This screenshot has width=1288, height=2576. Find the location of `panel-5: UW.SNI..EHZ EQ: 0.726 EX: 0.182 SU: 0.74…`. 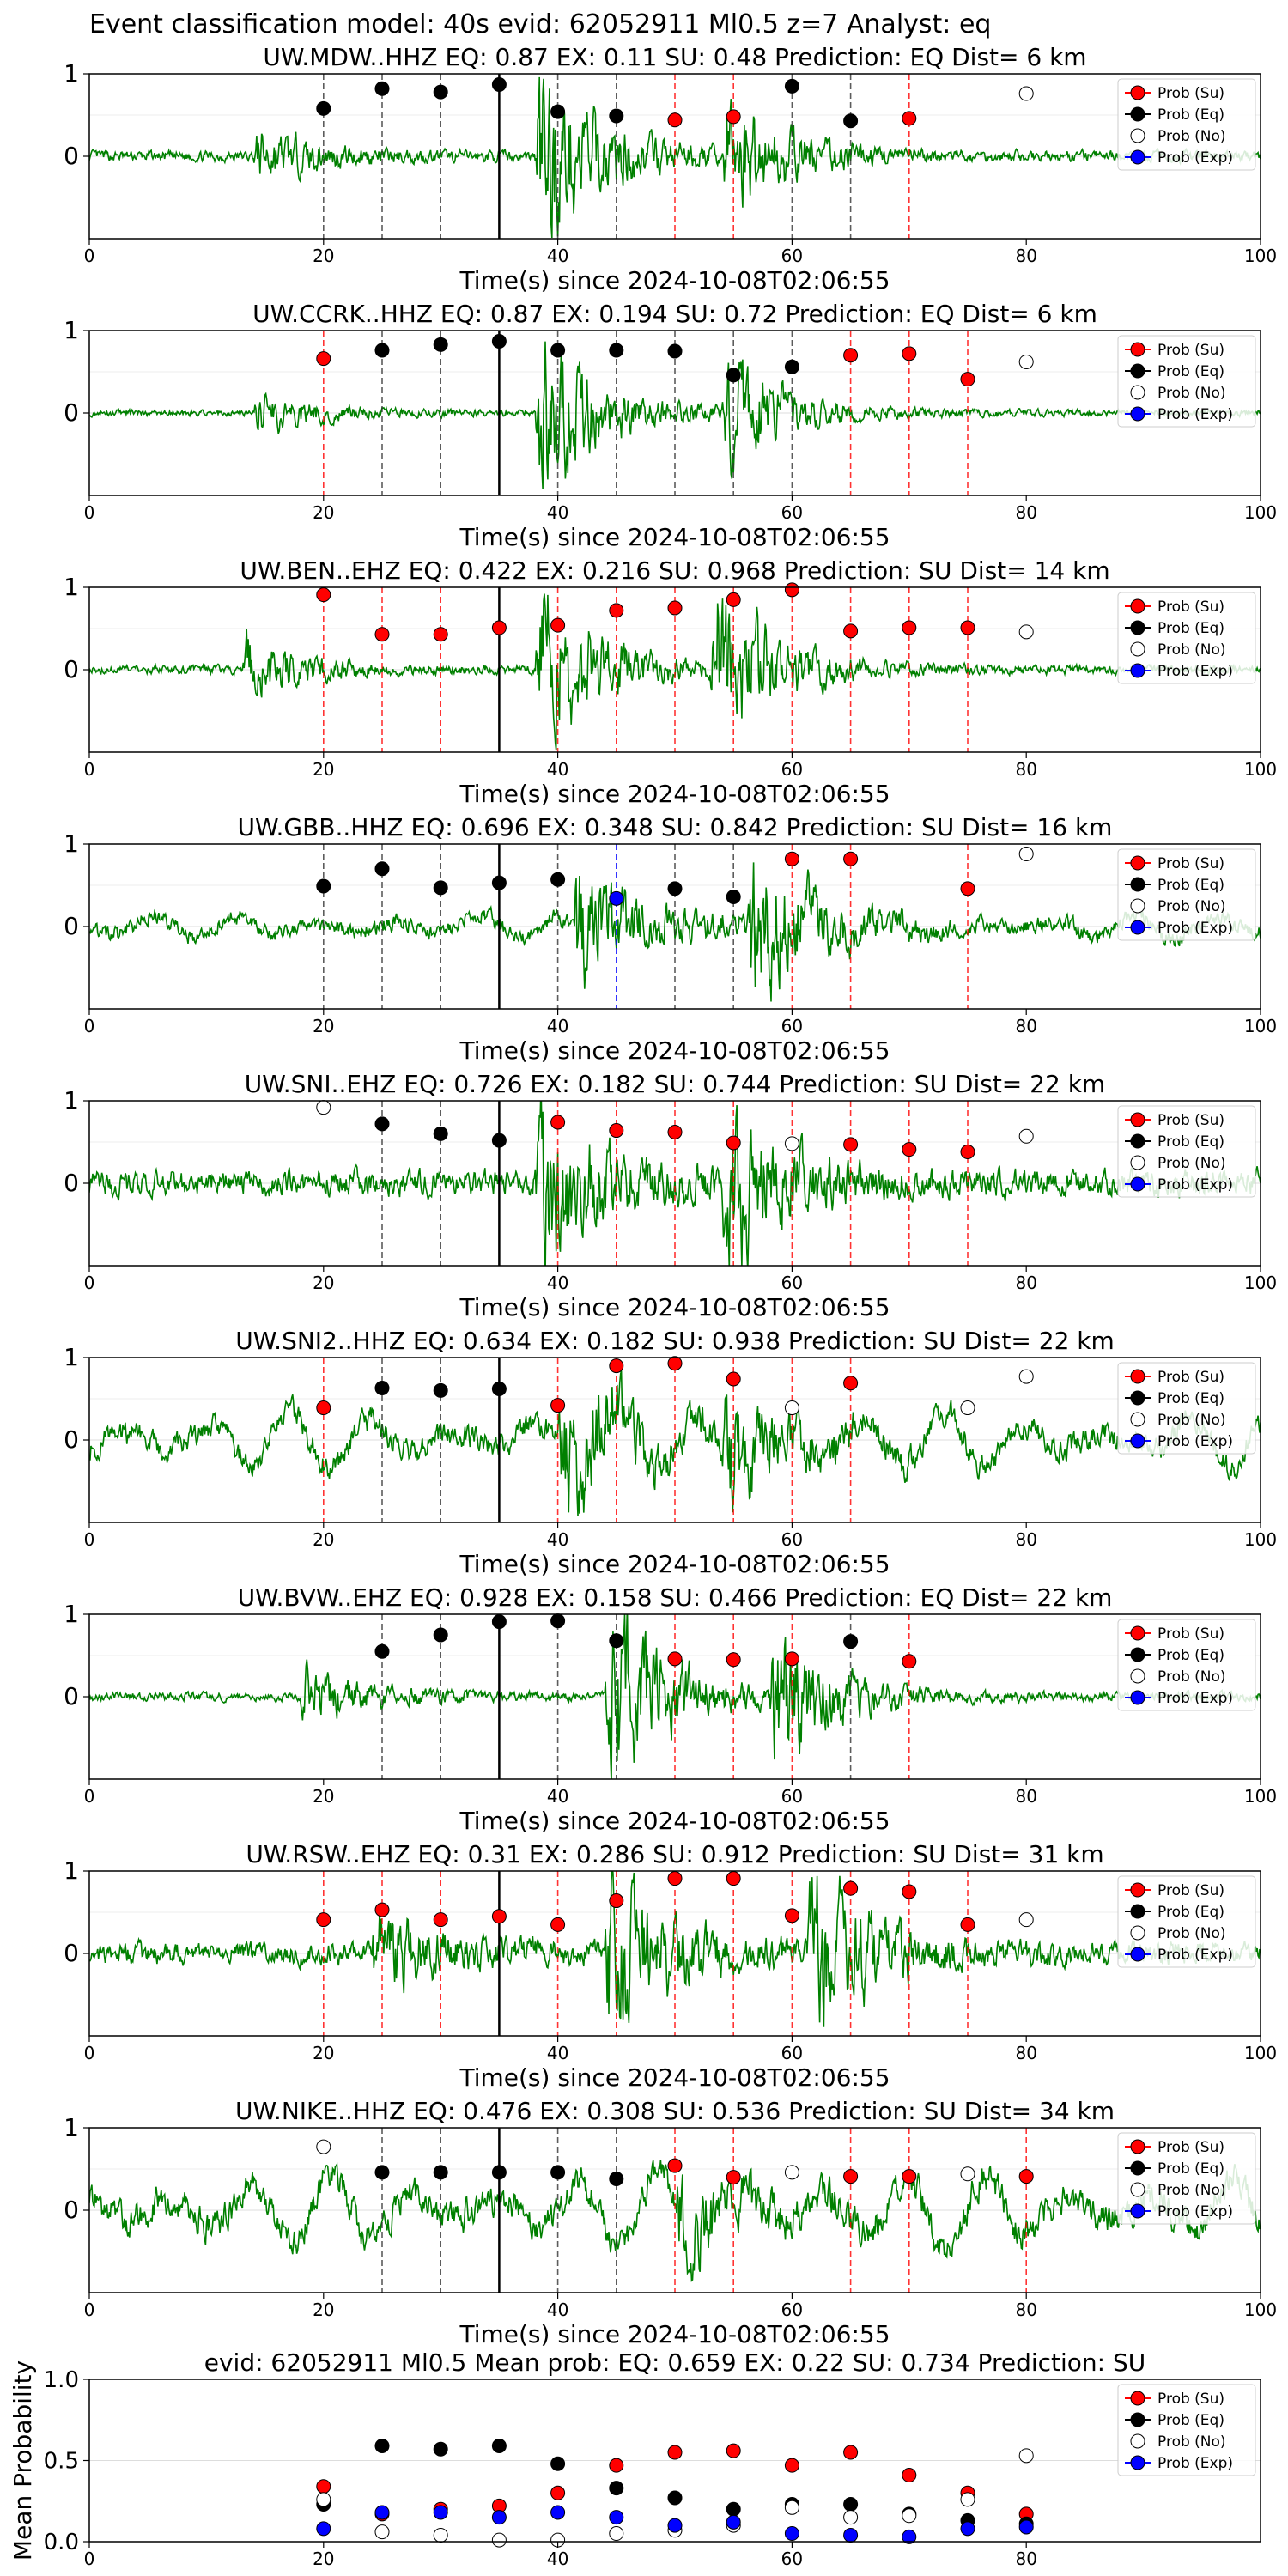

panel-5: UW.SNI..EHZ EQ: 0.726 EX: 0.182 SU: 0.74… is located at coordinates (671, 1195).